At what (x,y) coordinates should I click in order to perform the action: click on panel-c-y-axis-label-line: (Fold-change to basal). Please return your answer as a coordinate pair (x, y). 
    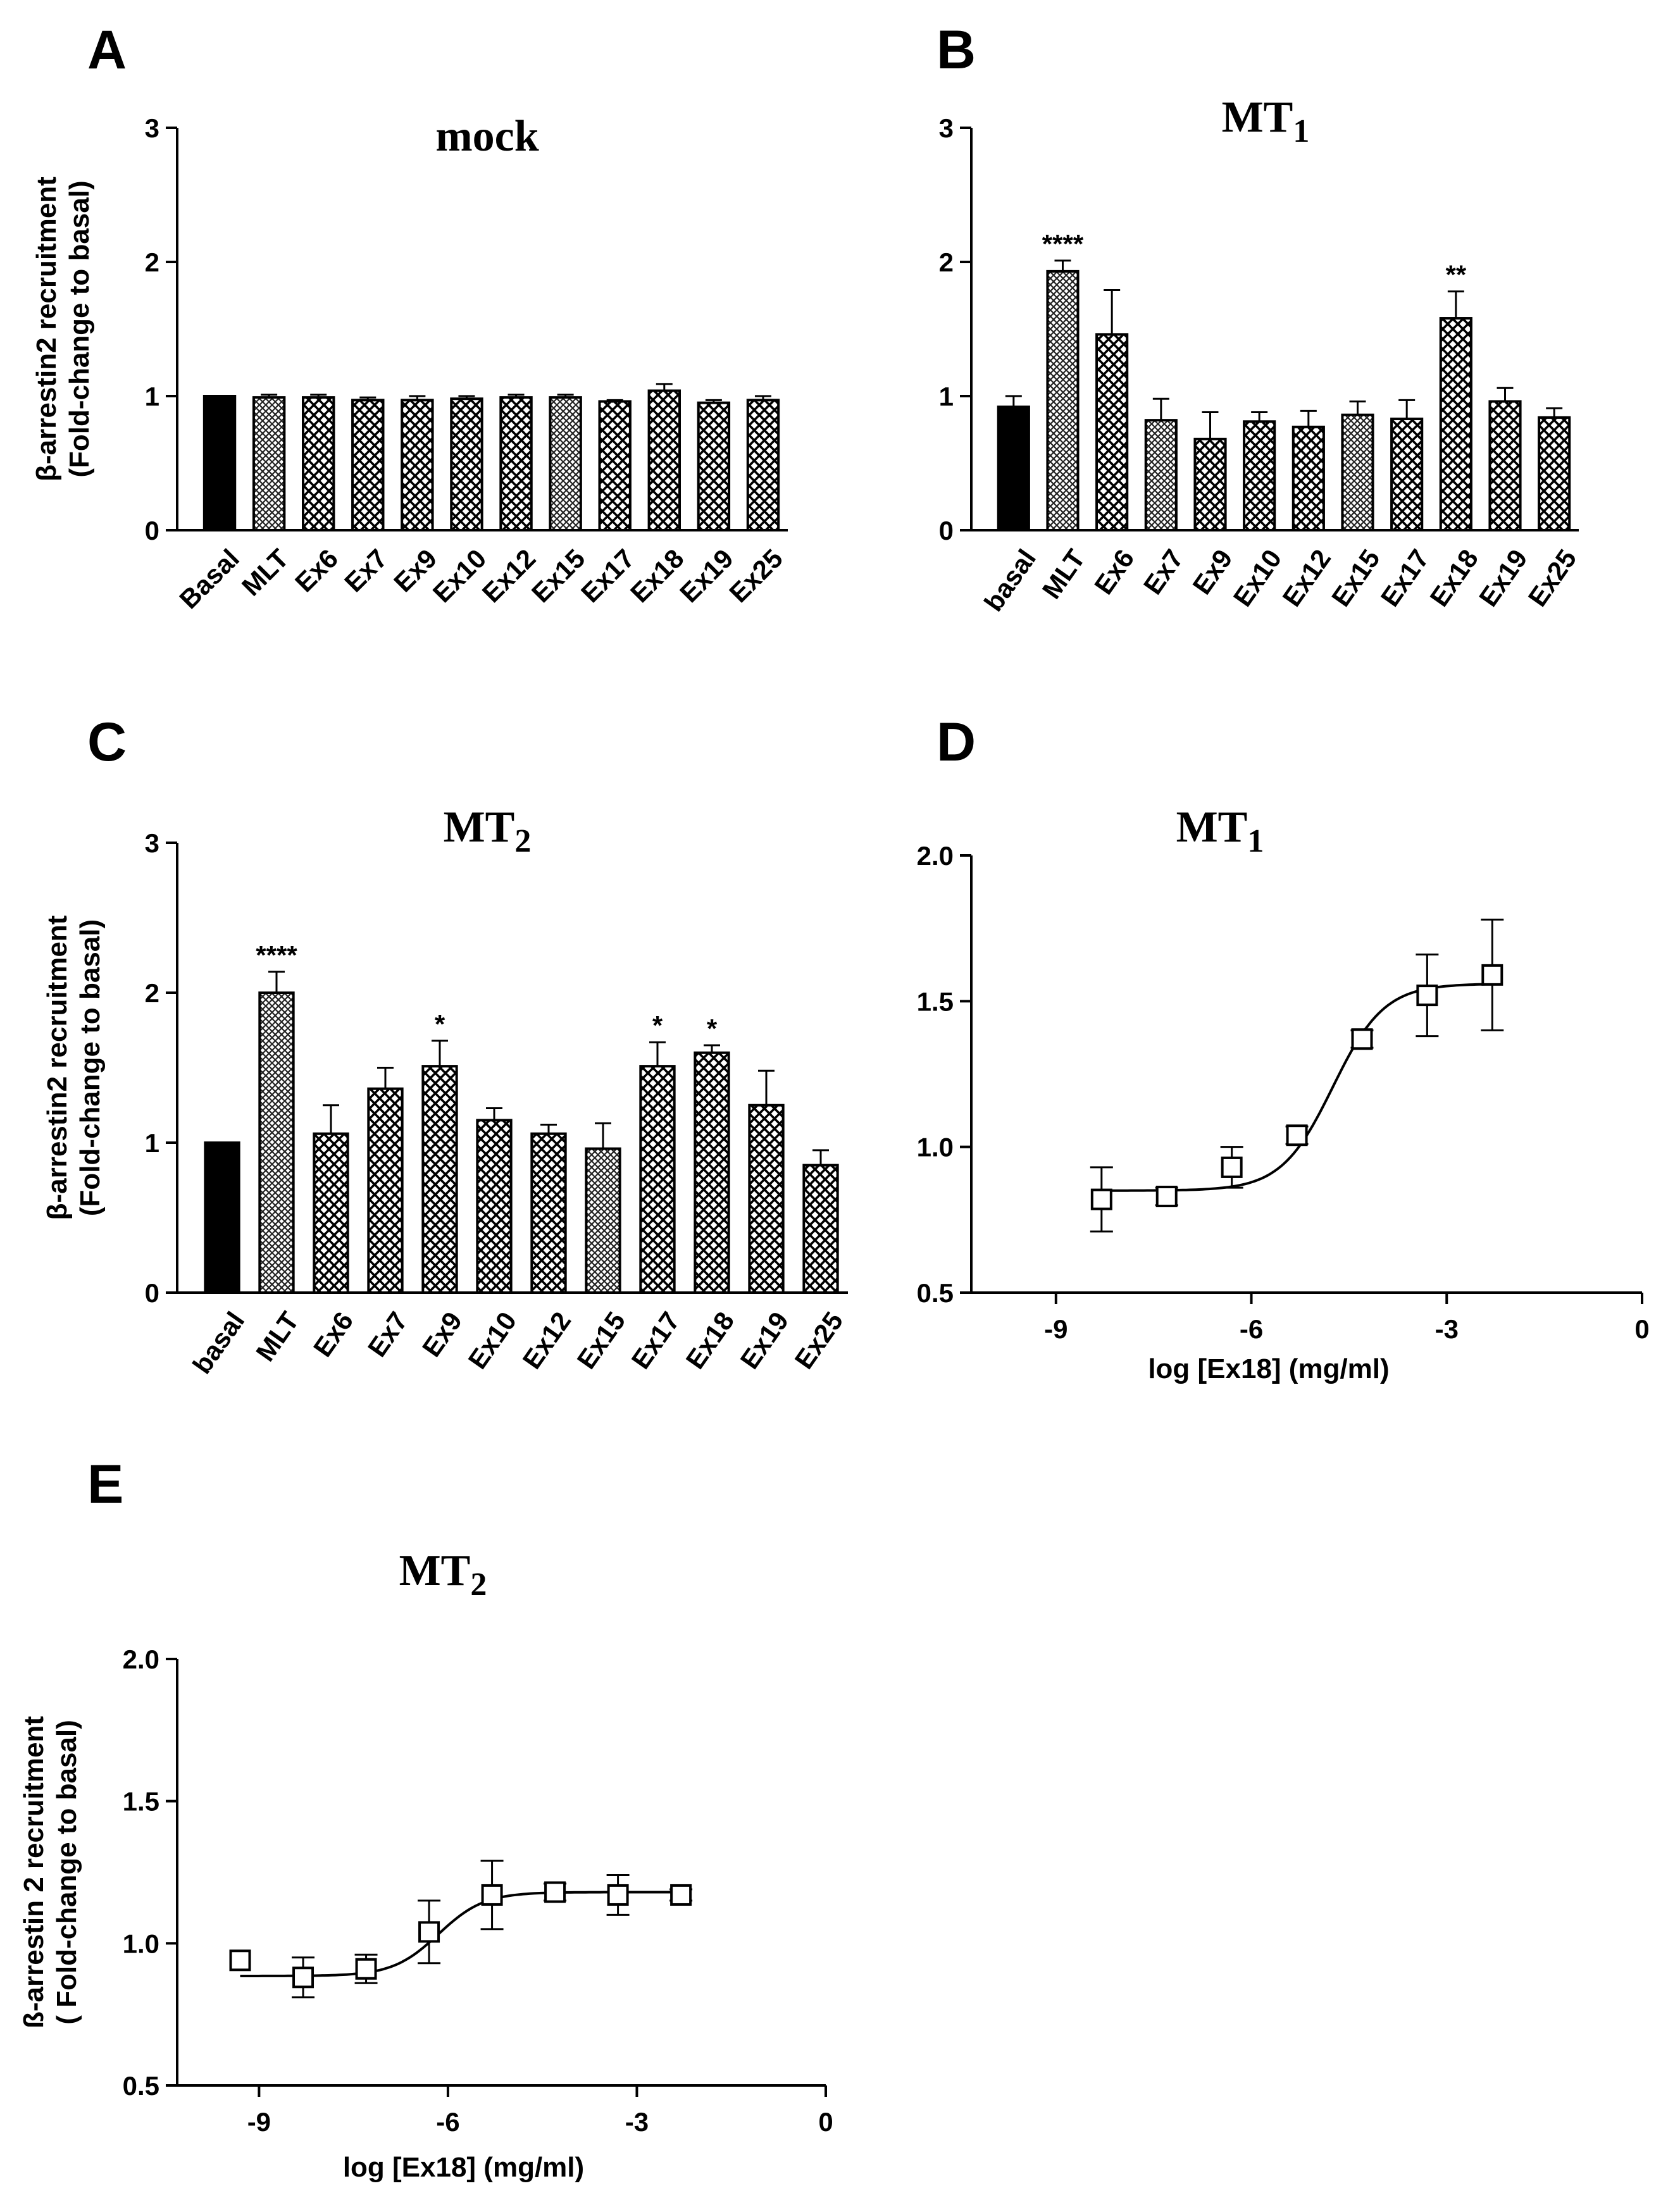
    Looking at the image, I should click on (90, 1067).